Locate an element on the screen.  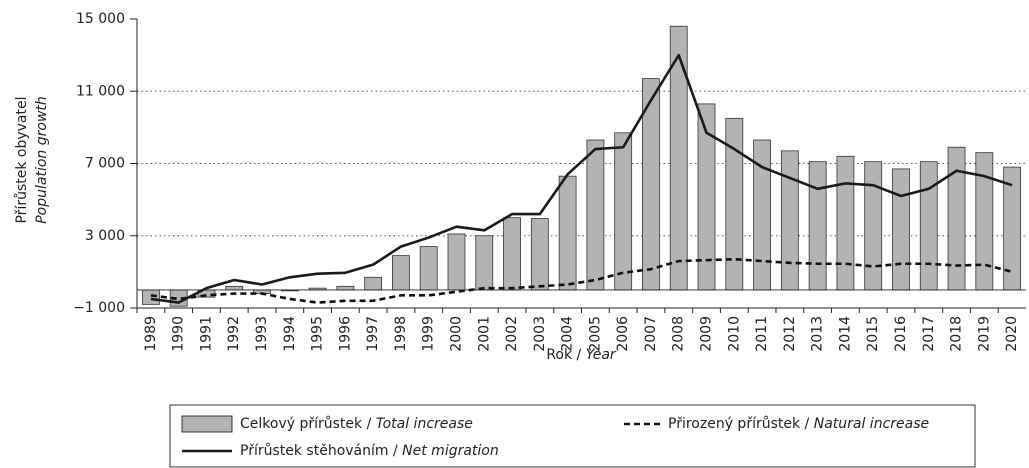
legend-label-cz: Celkový přírůstek / is located at coordinates (308, 424).